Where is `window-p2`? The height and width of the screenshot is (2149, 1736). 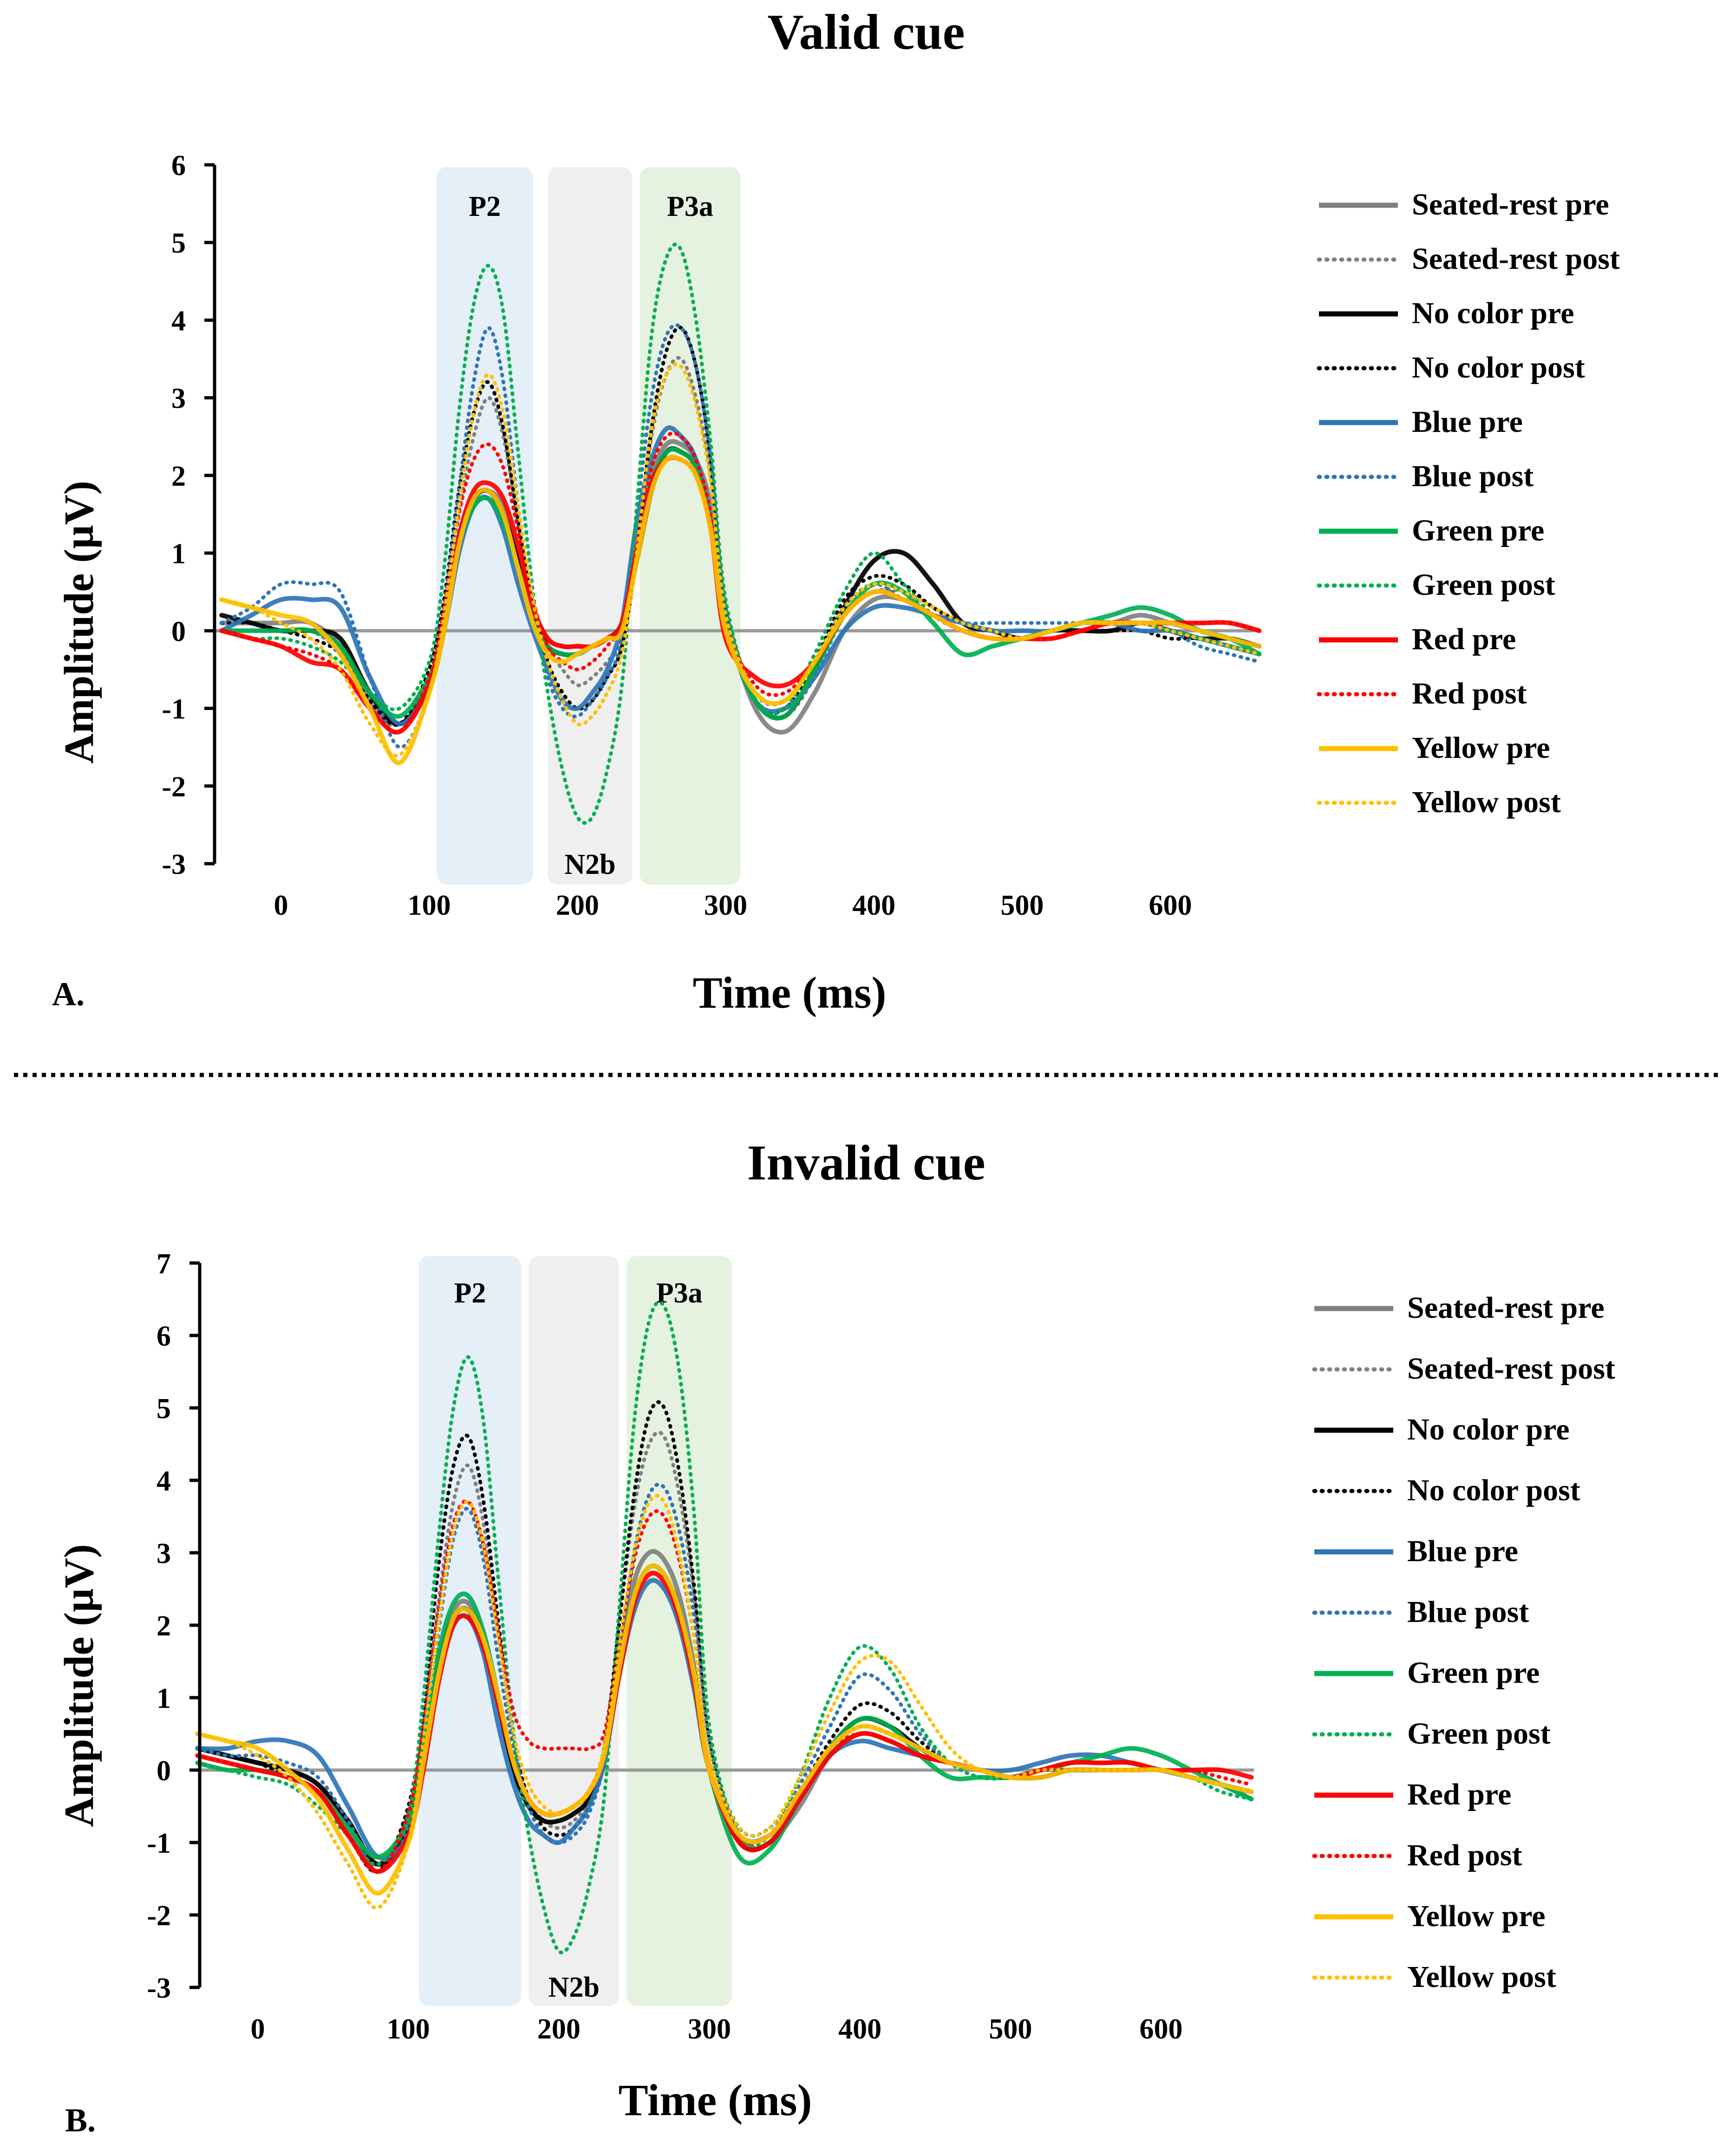
window-p2 is located at coordinates (470, 1631).